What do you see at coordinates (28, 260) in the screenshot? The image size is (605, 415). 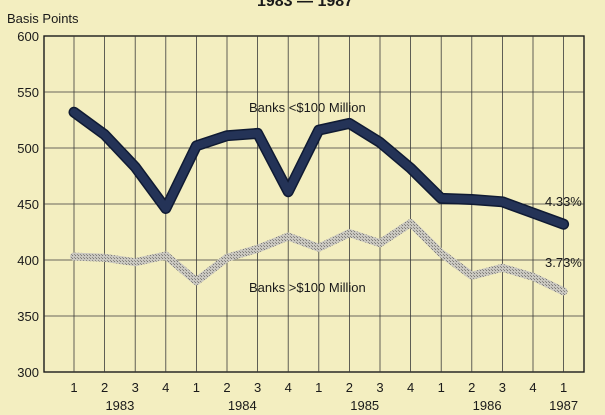 I see `y-tick-label: 400` at bounding box center [28, 260].